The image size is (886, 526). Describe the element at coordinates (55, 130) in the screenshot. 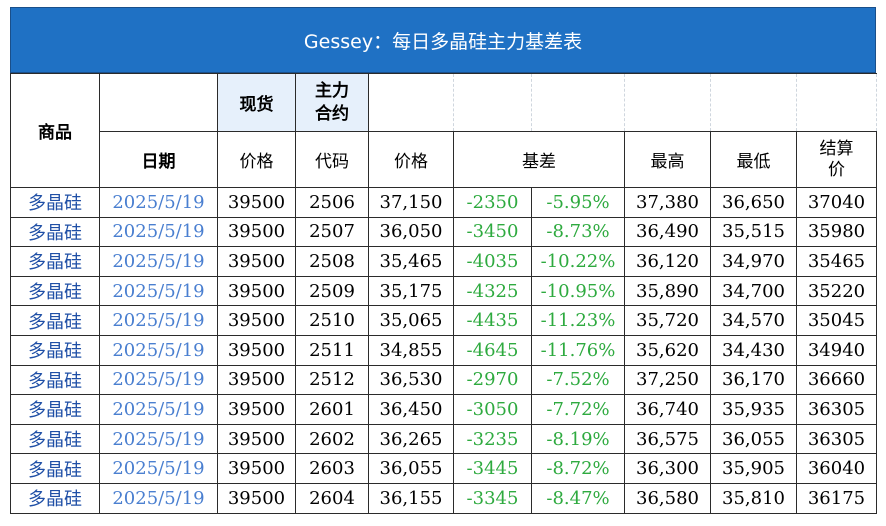

I see `header-product: 商品` at that location.